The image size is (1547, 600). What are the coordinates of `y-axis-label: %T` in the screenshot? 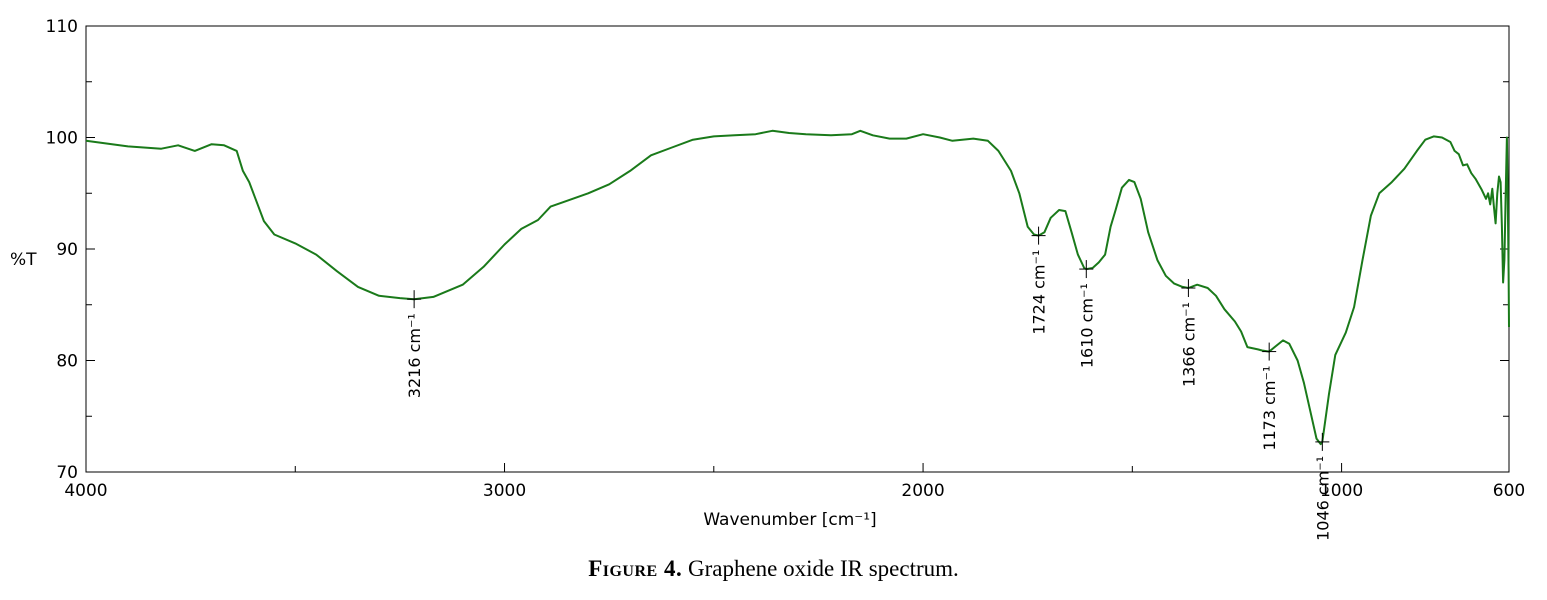 It's located at (23, 260).